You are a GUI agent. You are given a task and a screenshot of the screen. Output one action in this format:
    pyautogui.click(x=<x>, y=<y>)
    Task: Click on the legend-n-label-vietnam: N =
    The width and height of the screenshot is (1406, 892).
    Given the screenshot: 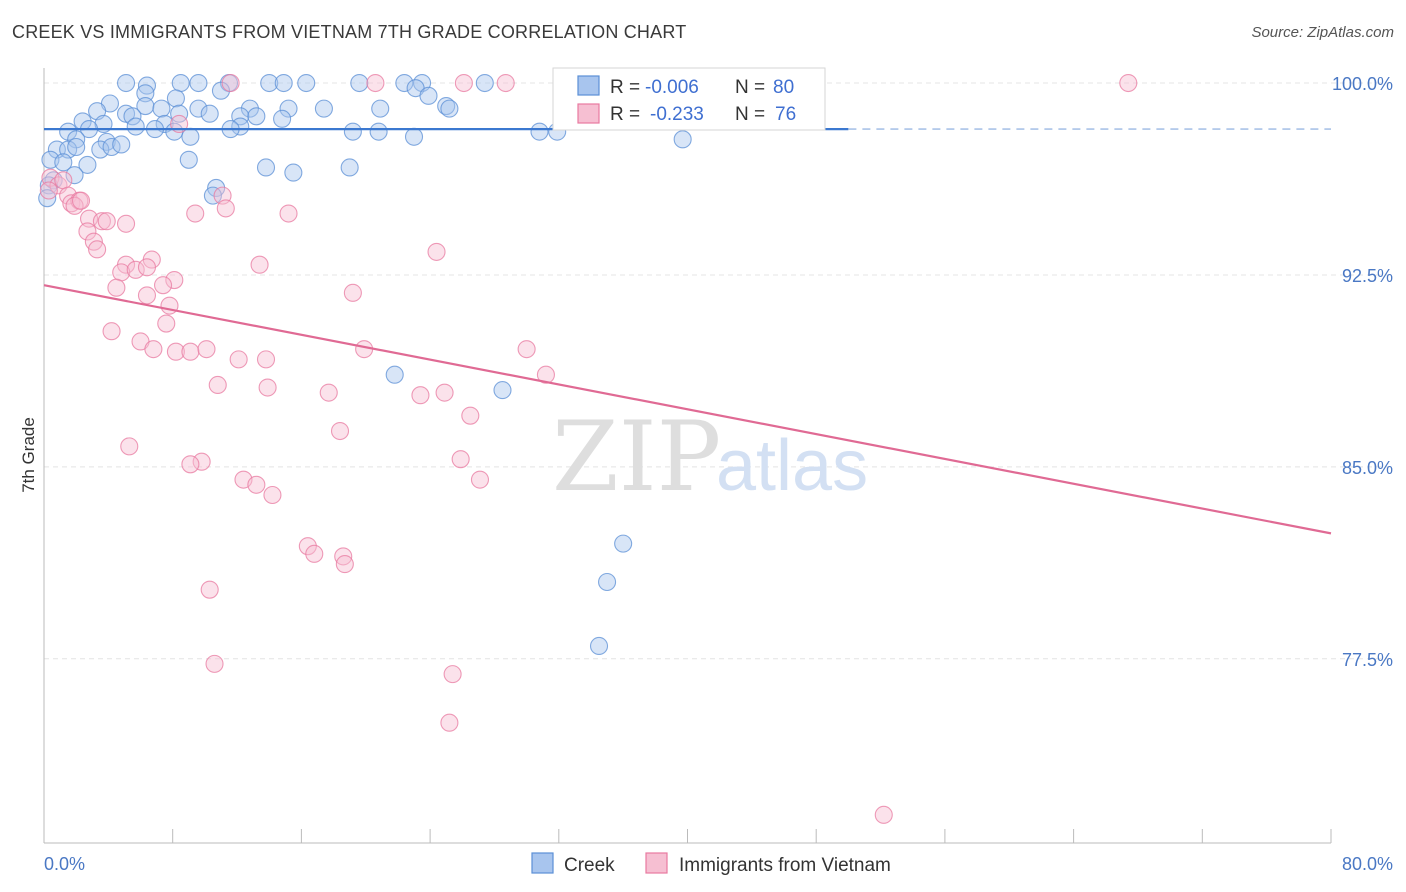 What is the action you would take?
    pyautogui.click(x=750, y=114)
    